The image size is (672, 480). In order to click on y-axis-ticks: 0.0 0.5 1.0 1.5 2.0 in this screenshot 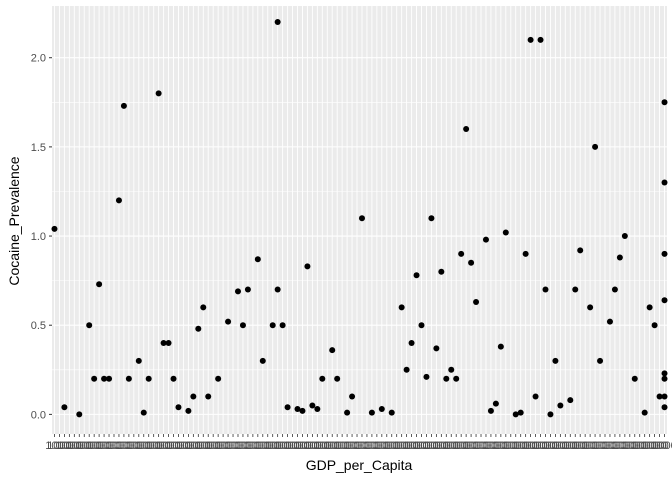, I will do `click(41, 237)`.